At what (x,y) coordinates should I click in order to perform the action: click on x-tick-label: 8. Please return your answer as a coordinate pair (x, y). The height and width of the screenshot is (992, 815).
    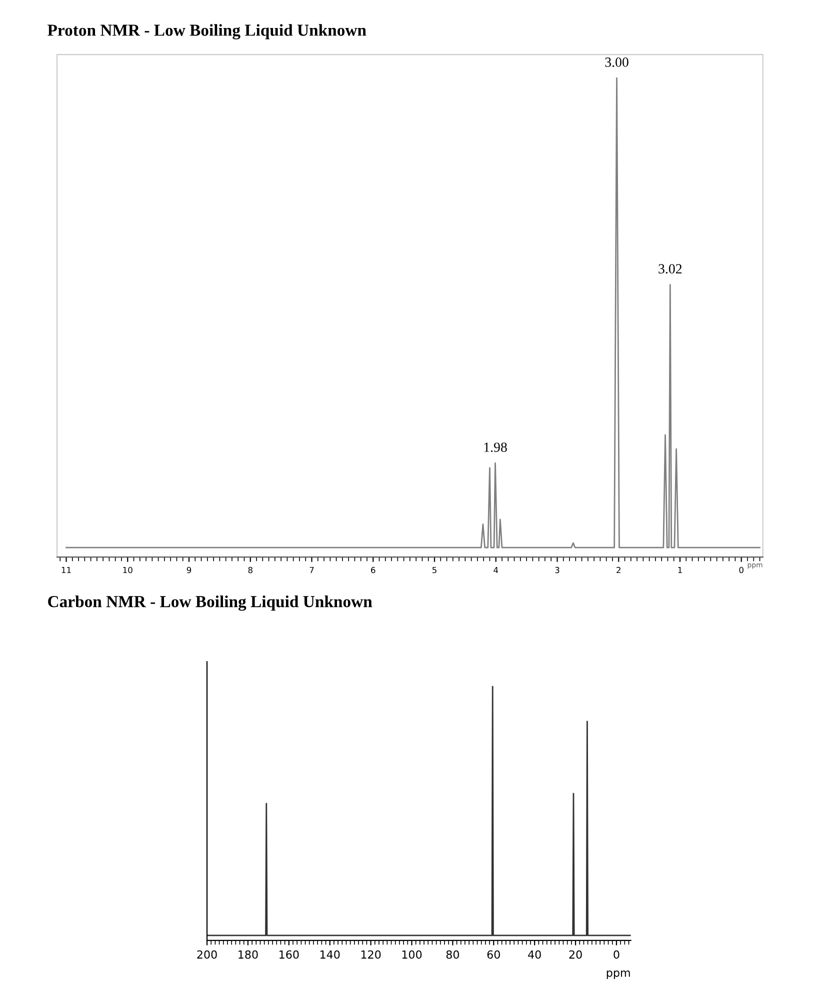
    Looking at the image, I should click on (250, 570).